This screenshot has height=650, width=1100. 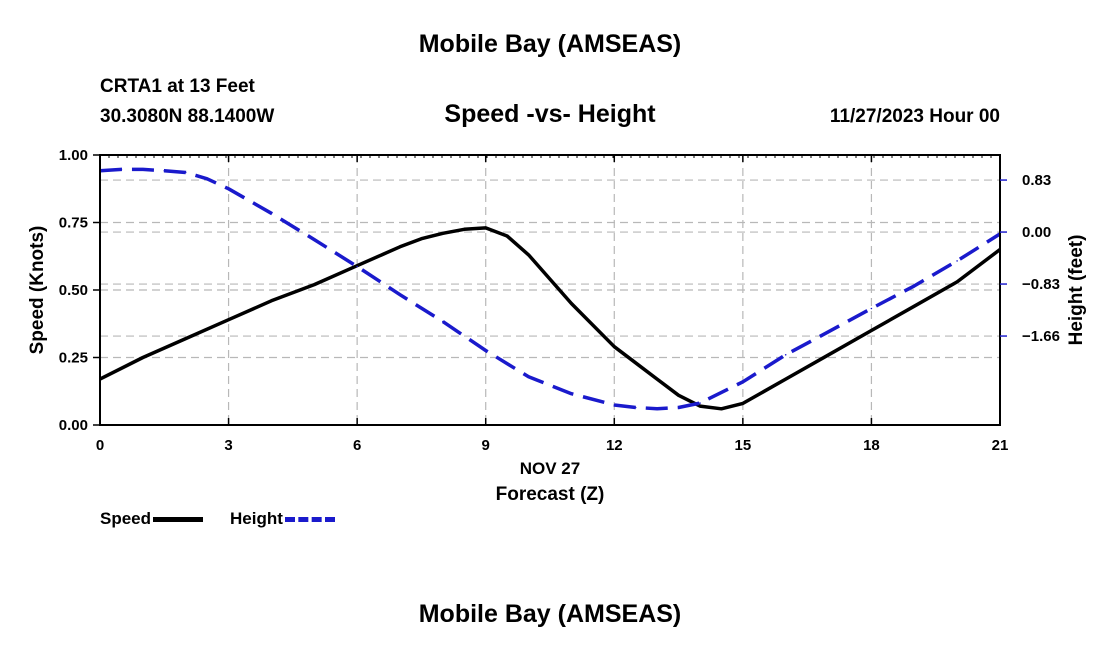 What do you see at coordinates (486, 445) in the screenshot?
I see `x-tick-label: 9` at bounding box center [486, 445].